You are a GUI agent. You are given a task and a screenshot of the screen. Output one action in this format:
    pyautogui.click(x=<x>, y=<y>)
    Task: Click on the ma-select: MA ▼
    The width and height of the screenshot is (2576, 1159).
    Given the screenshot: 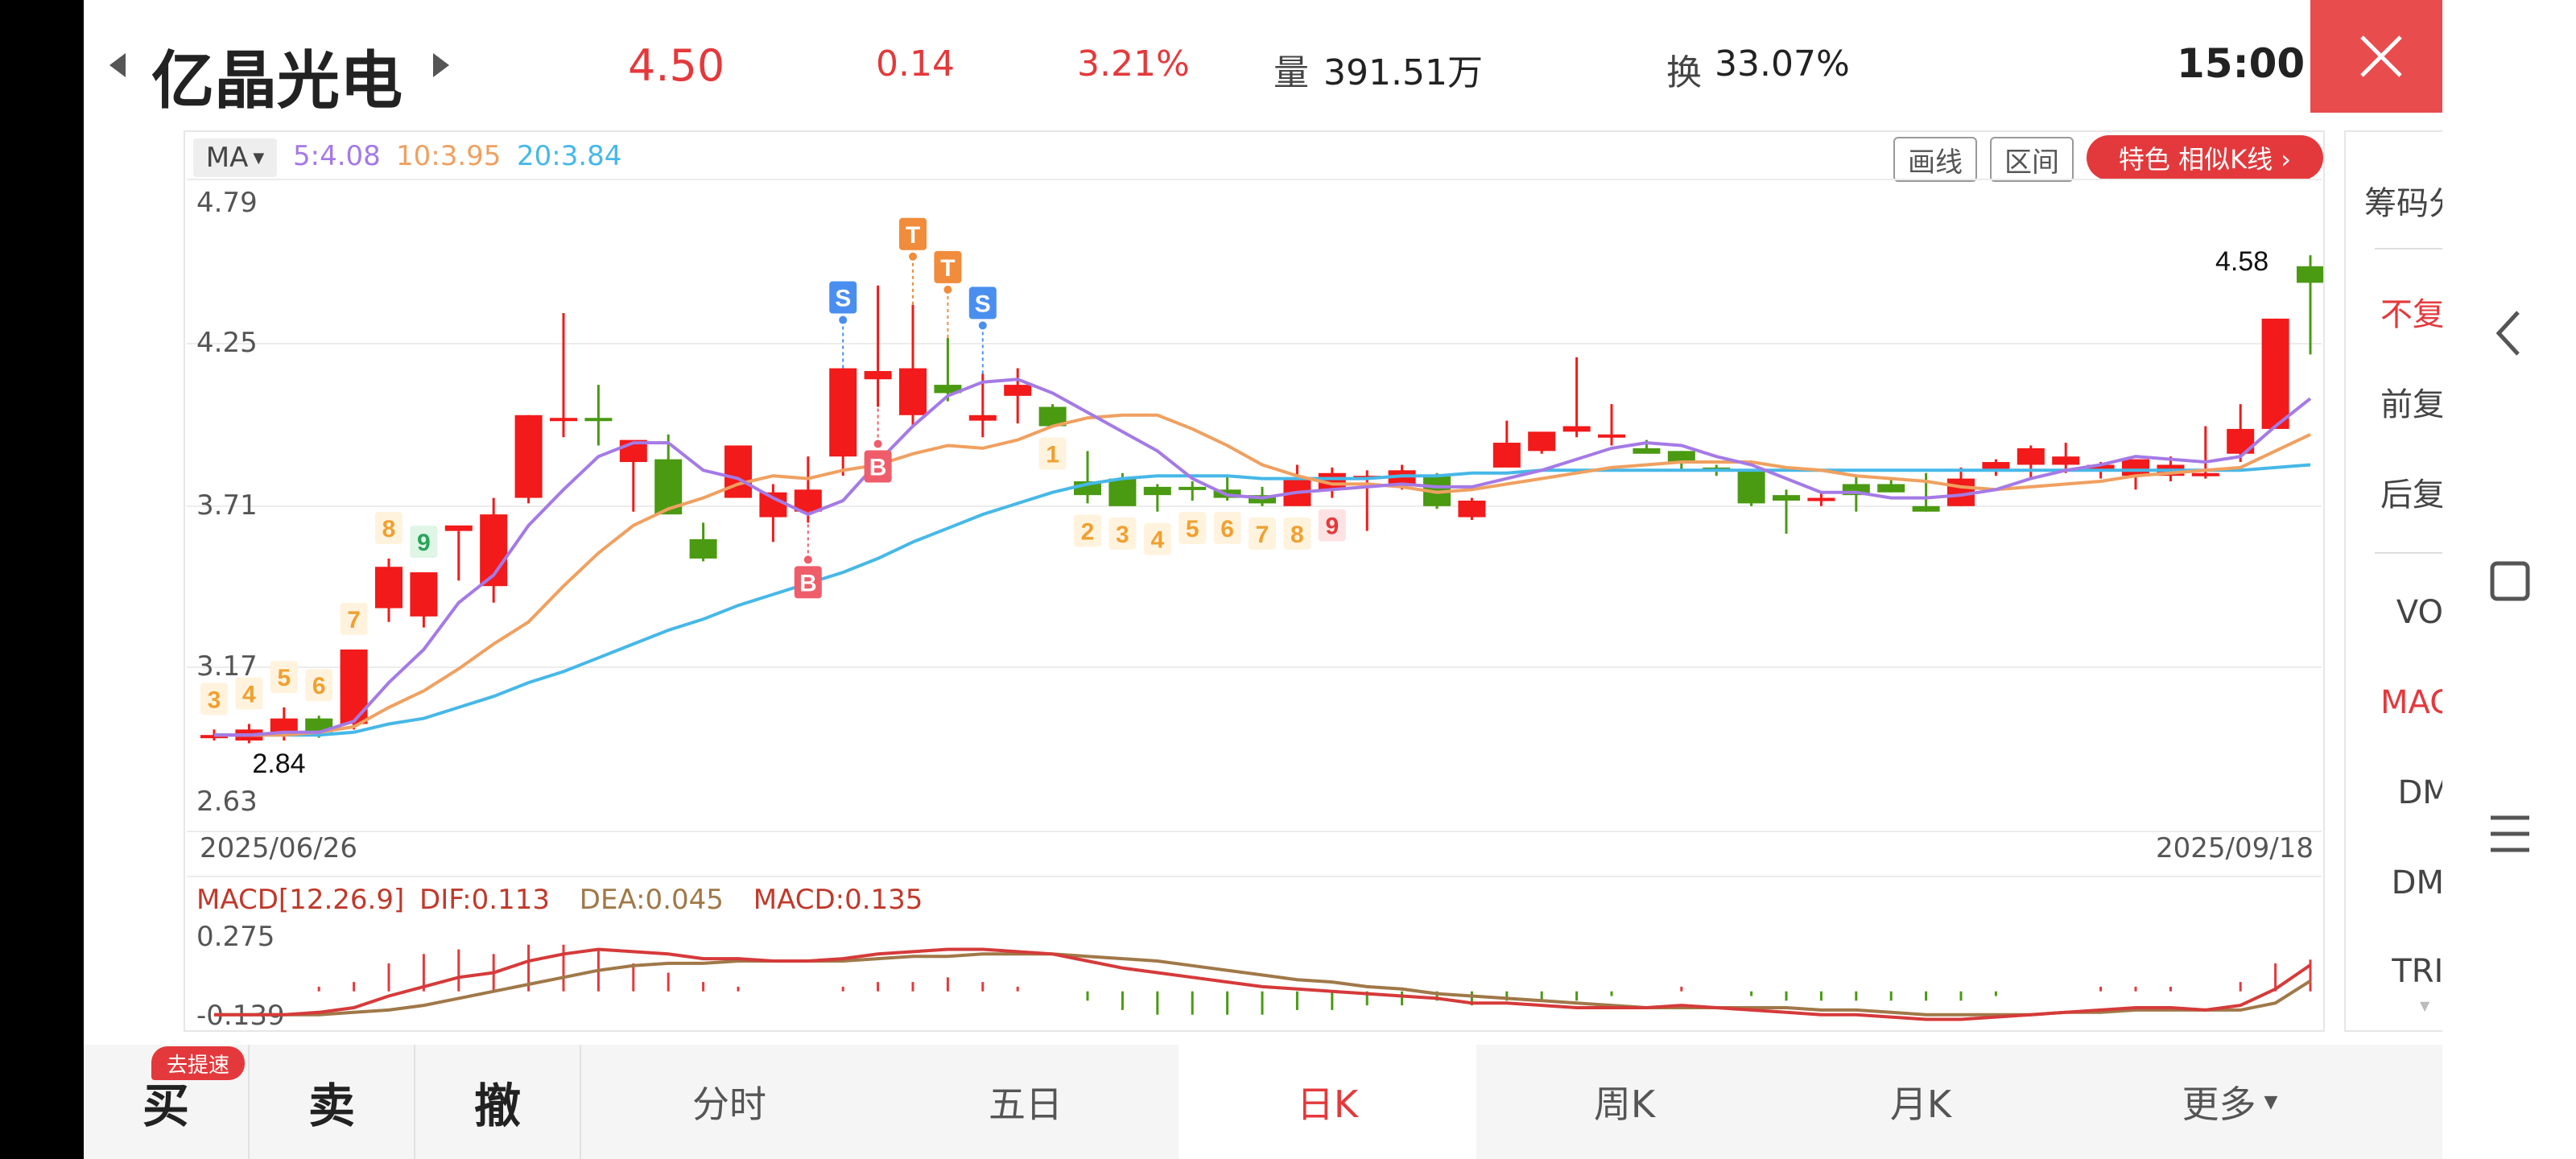 What is the action you would take?
    pyautogui.click(x=235, y=157)
    